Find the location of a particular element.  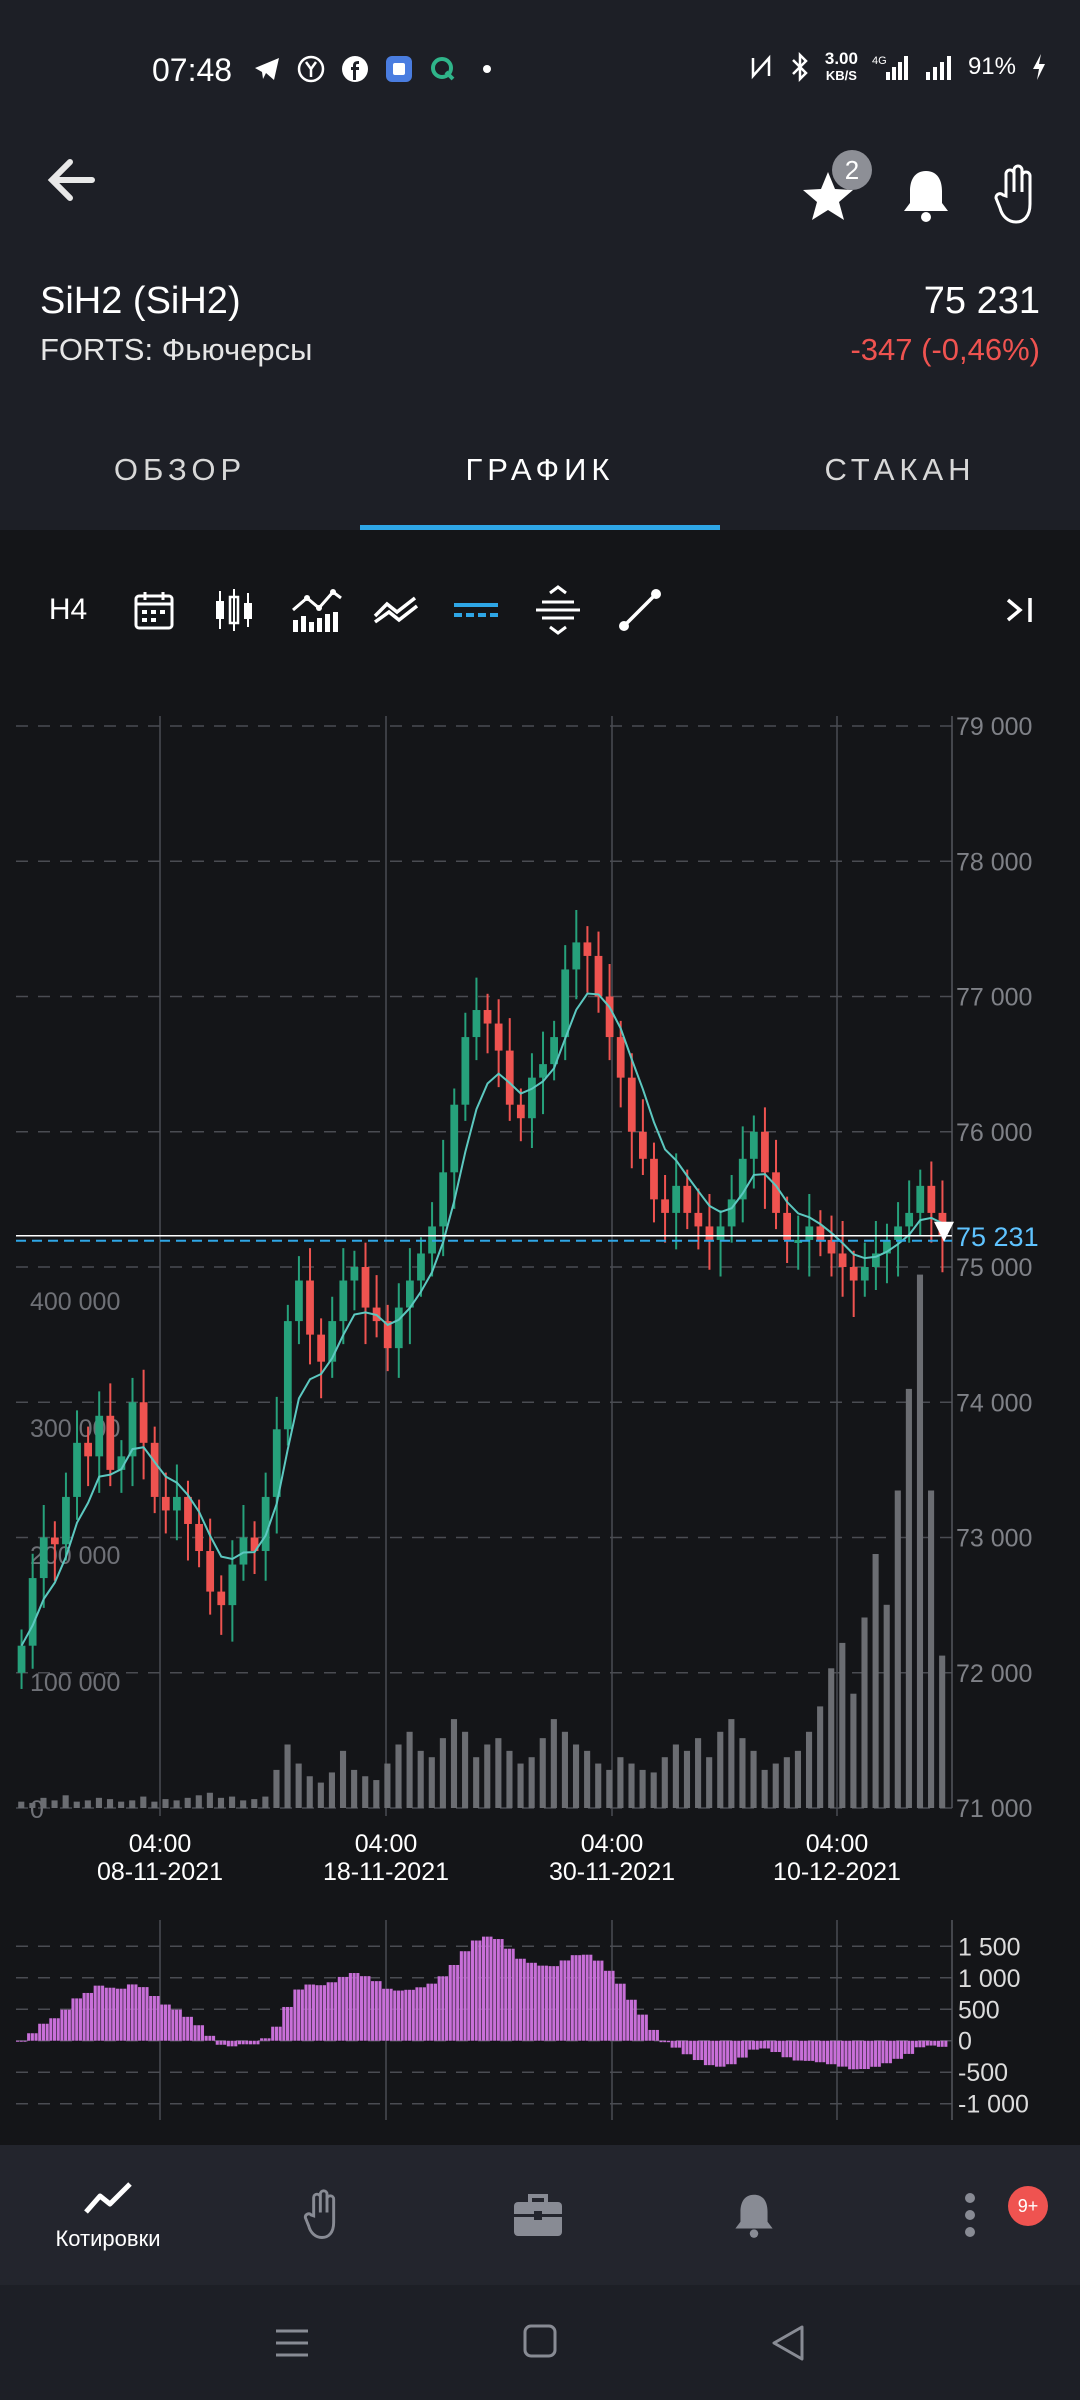

price-axis-label: 79 000 is located at coordinates (994, 727).